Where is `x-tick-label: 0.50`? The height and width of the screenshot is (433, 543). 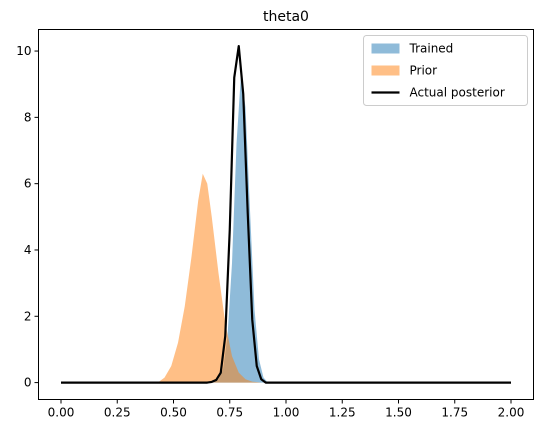
x-tick-label: 0.50 is located at coordinates (173, 413).